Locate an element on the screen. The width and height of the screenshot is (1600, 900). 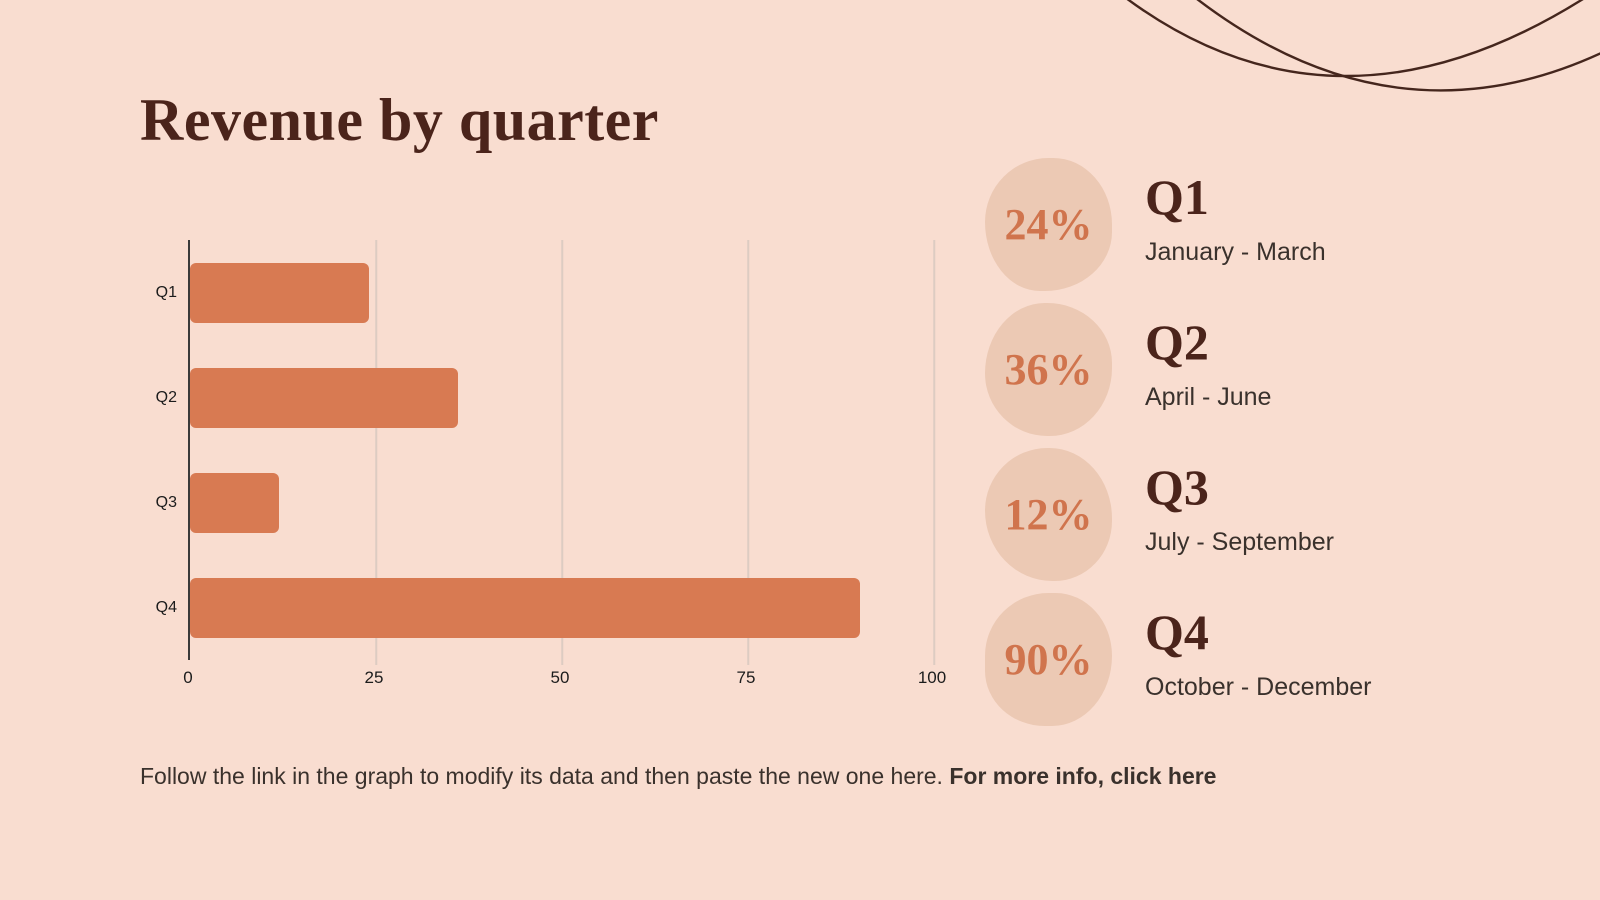
chart-row-q1: Q1 is located at coordinates (545, 292).